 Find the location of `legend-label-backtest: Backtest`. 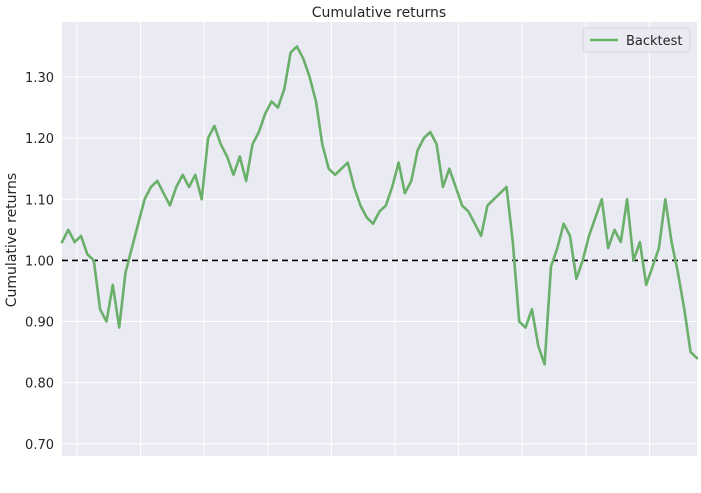

legend-label-backtest: Backtest is located at coordinates (654, 41).